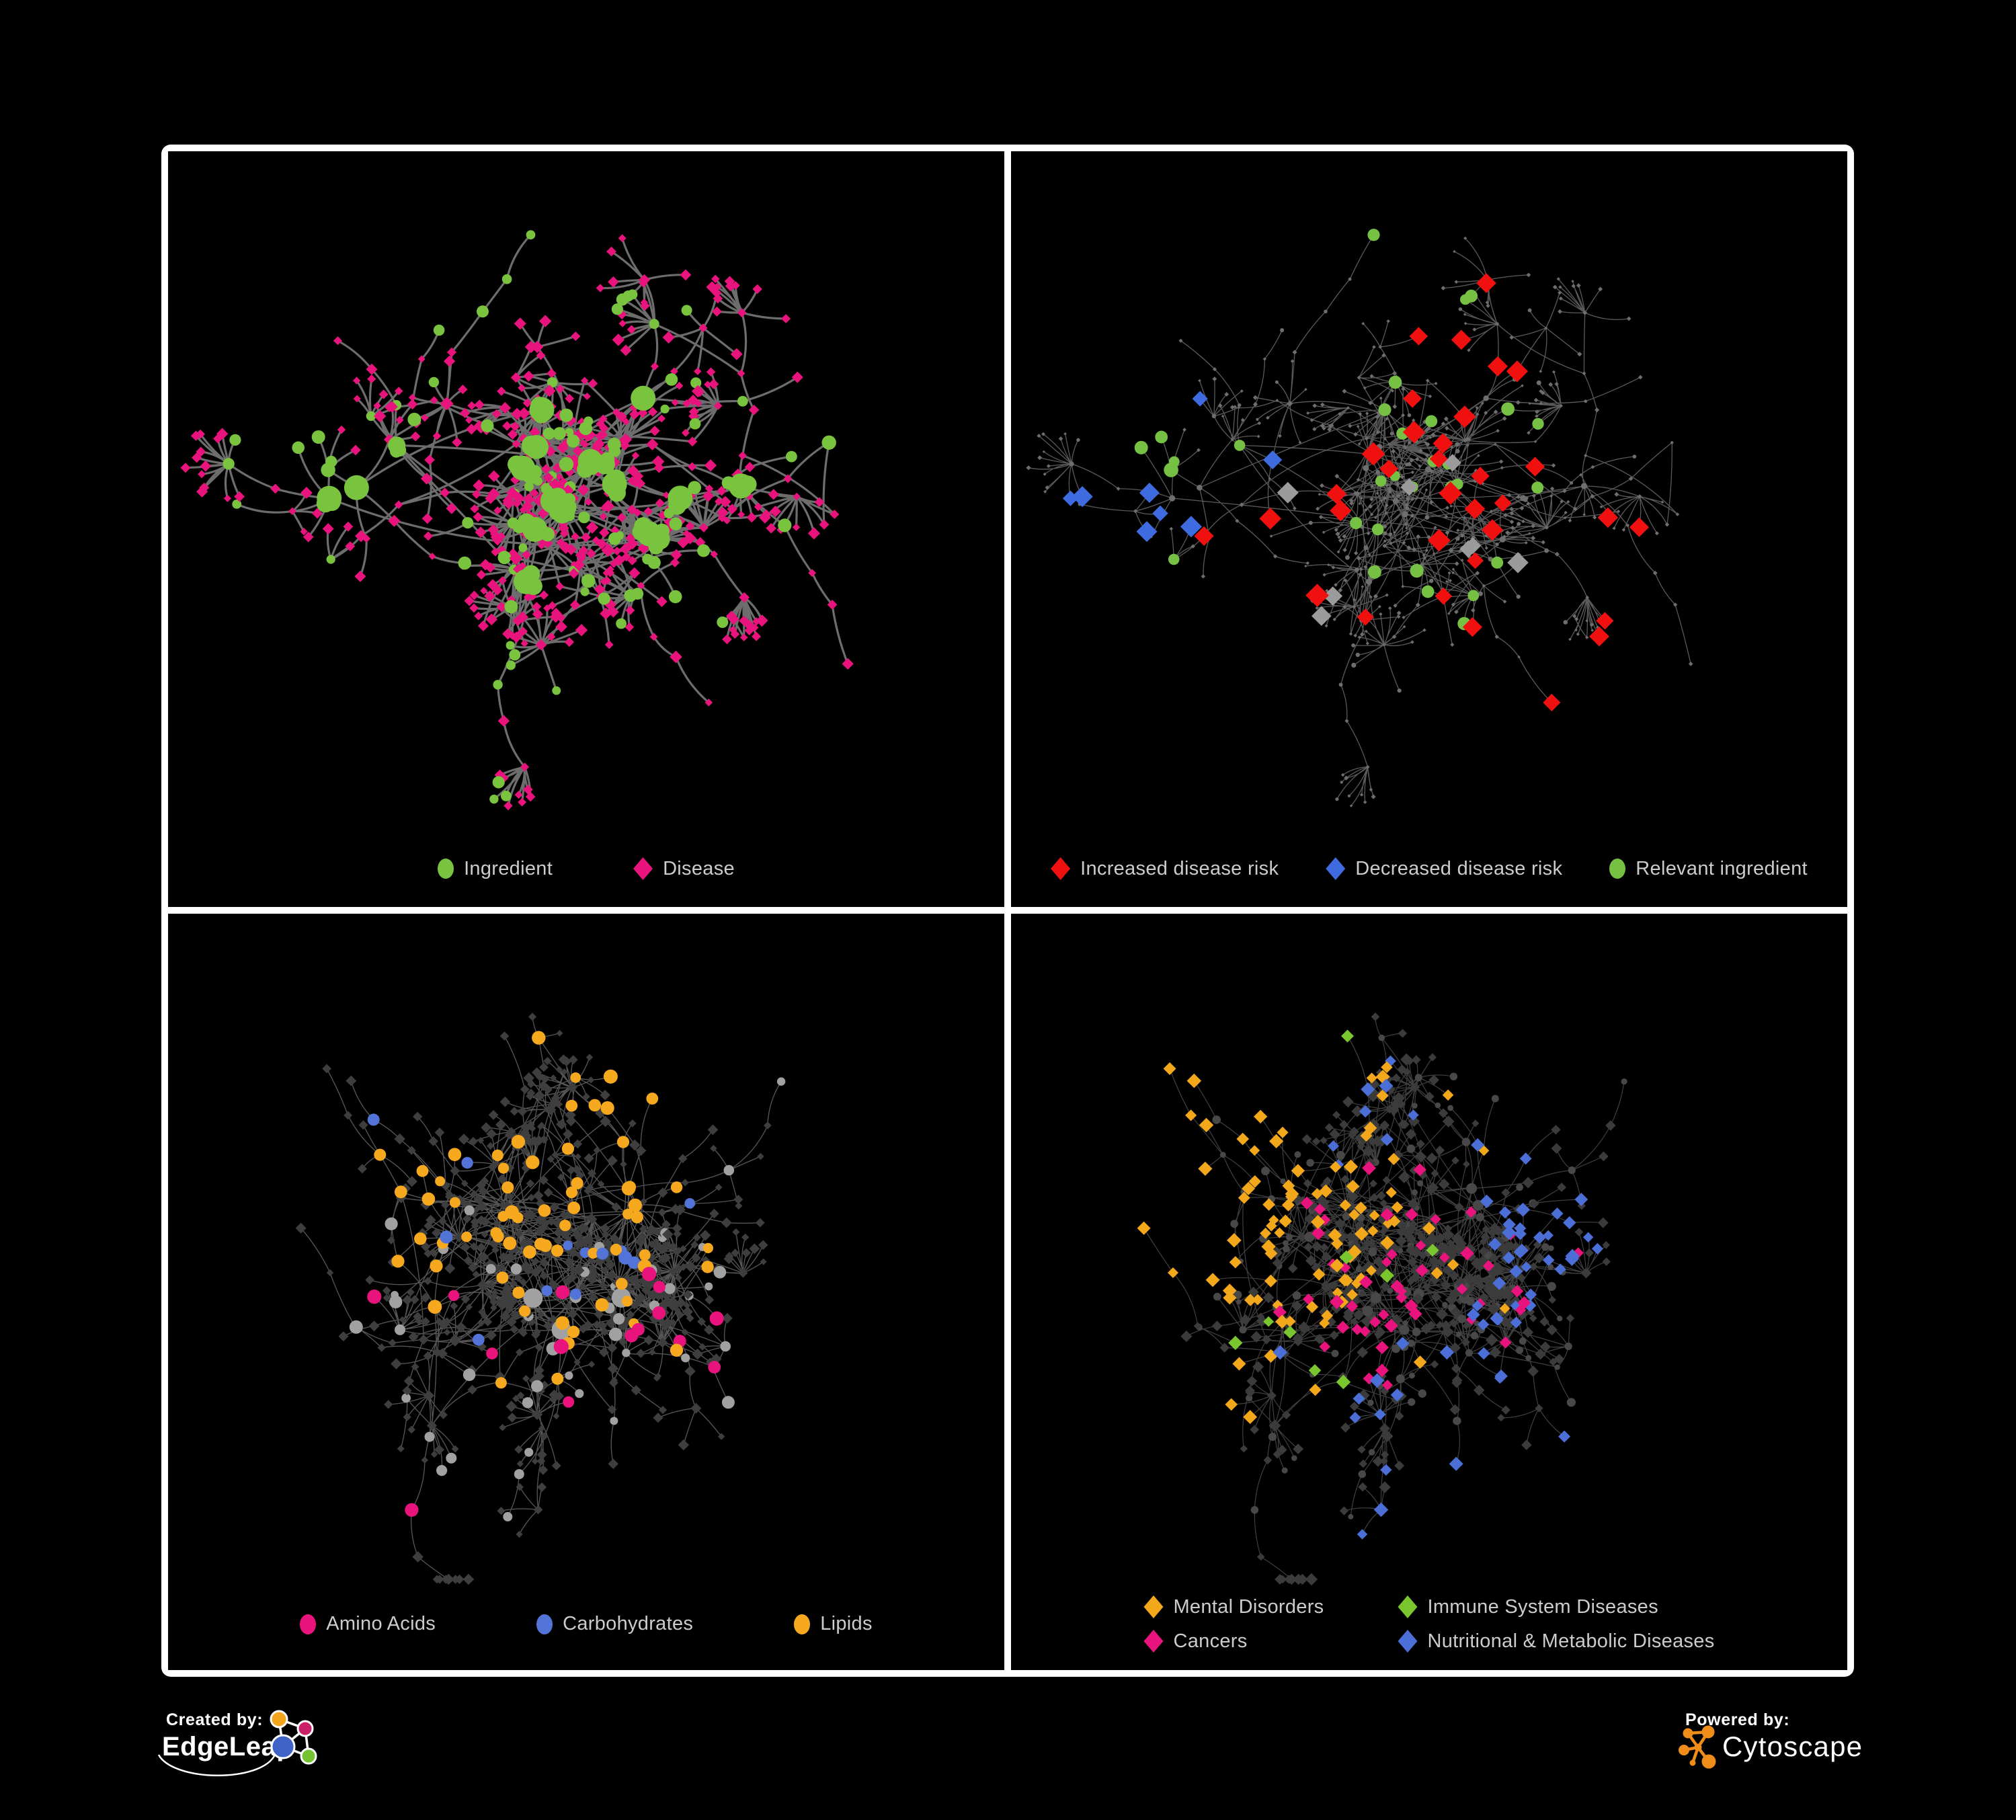 The width and height of the screenshot is (2016, 1820). I want to click on legend-item-mental-disorders: Mental Disorders, so click(1233, 1606).